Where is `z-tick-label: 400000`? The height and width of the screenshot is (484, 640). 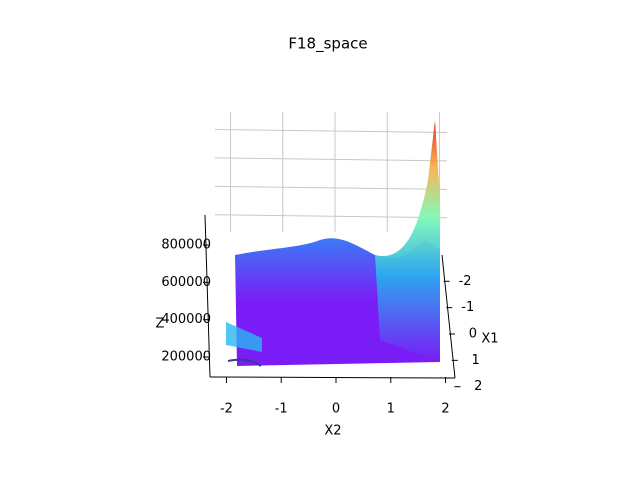
z-tick-label: 400000 is located at coordinates (186, 319).